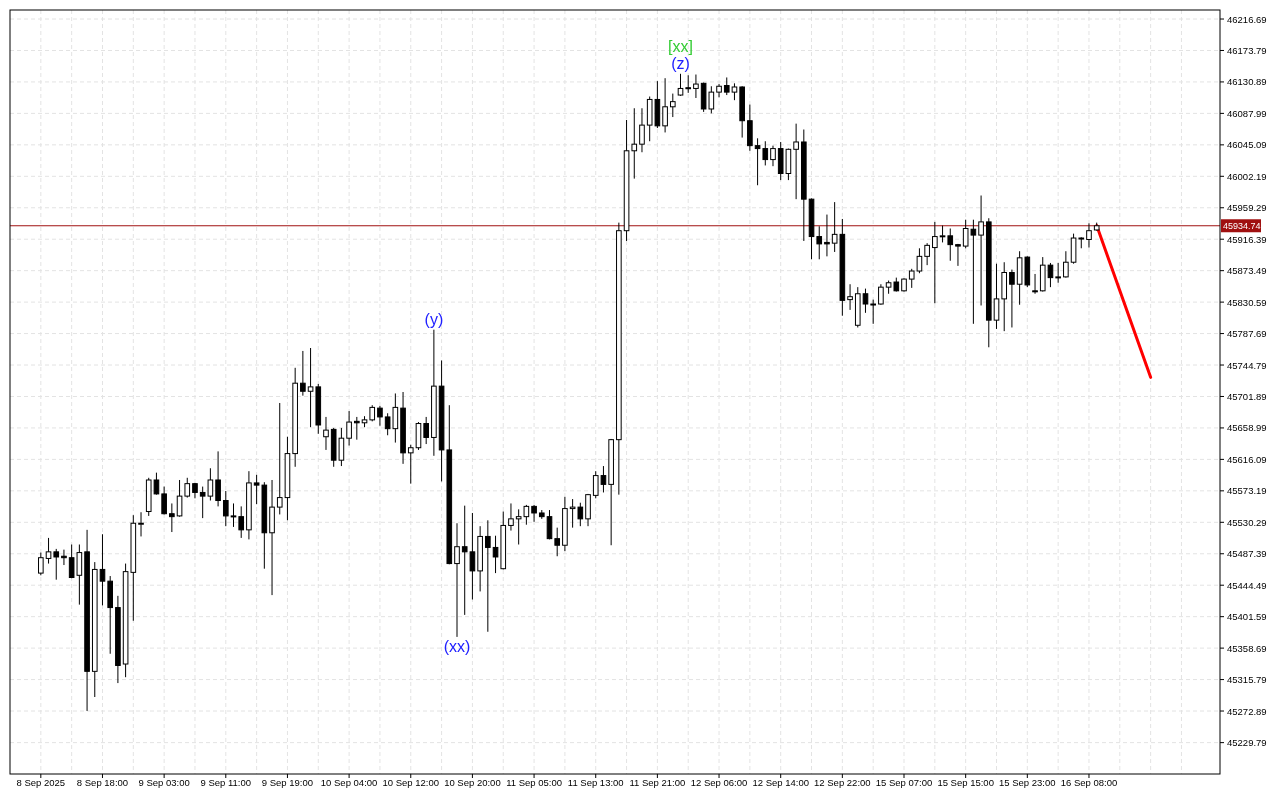 The width and height of the screenshot is (1280, 800). What do you see at coordinates (1247, 334) in the screenshot?
I see `y-tick-label: 45787.69` at bounding box center [1247, 334].